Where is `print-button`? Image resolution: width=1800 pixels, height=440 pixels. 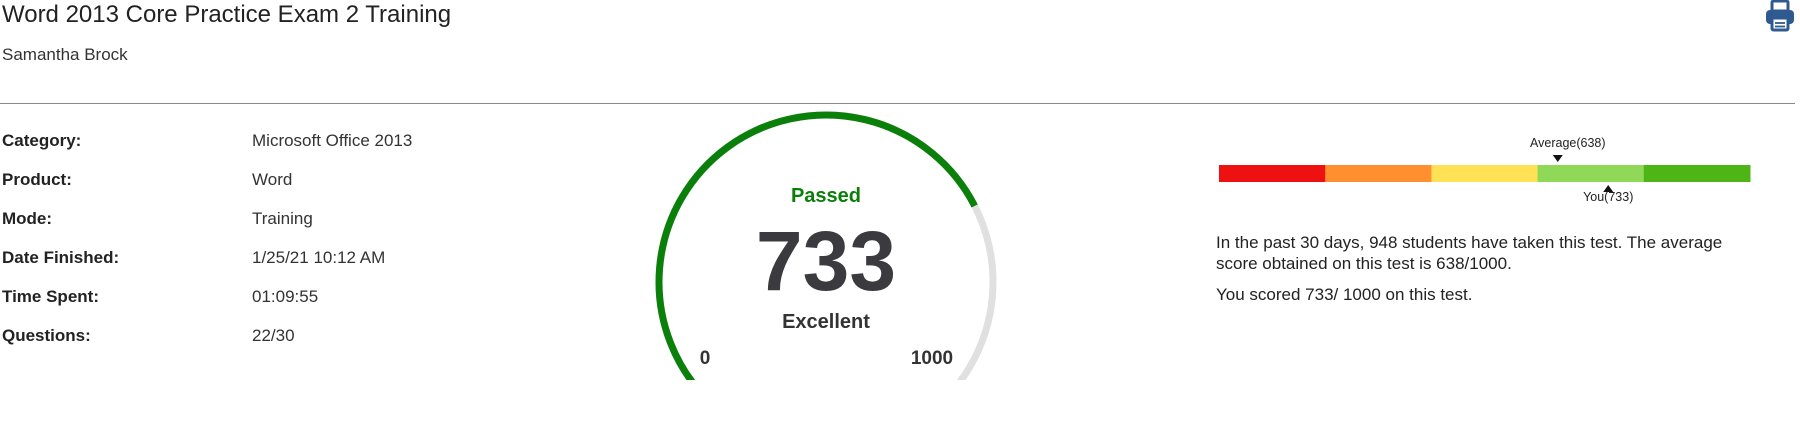
print-button is located at coordinates (1780, 16).